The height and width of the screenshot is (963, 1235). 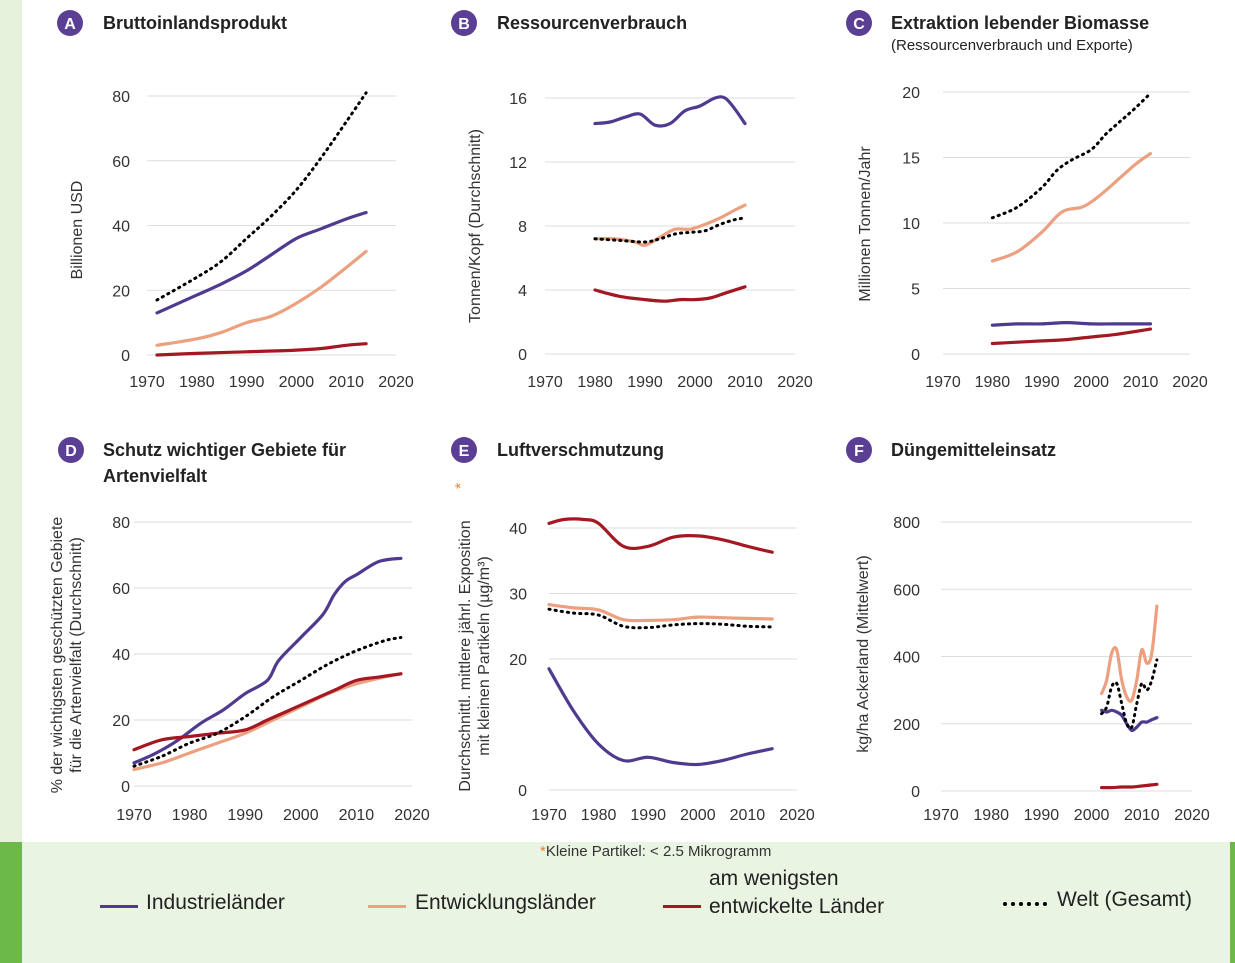 I want to click on ytick-label-D-40: 40, so click(x=121, y=655).